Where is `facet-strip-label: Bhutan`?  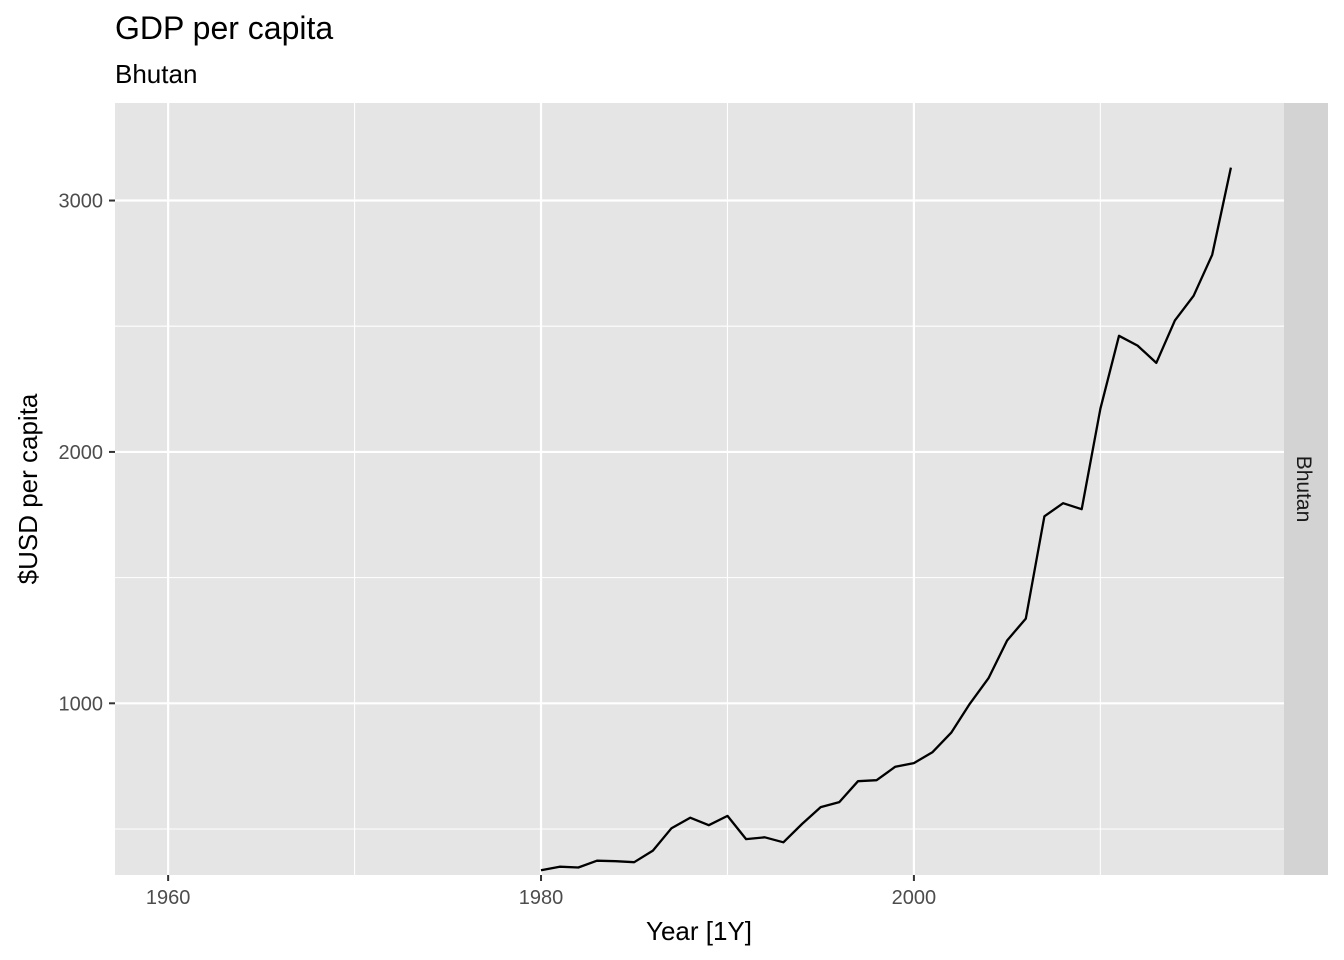
facet-strip-label: Bhutan is located at coordinates (1303, 489).